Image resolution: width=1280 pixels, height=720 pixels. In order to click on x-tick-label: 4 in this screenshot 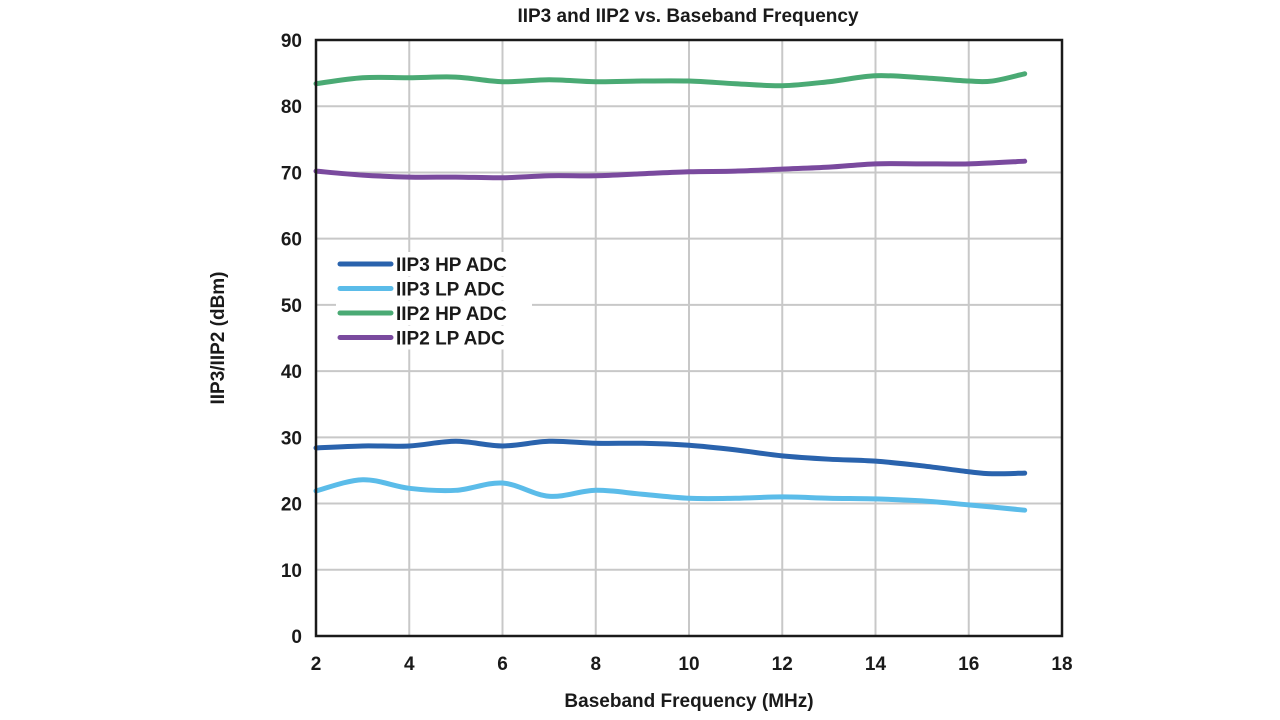, I will do `click(409, 664)`.